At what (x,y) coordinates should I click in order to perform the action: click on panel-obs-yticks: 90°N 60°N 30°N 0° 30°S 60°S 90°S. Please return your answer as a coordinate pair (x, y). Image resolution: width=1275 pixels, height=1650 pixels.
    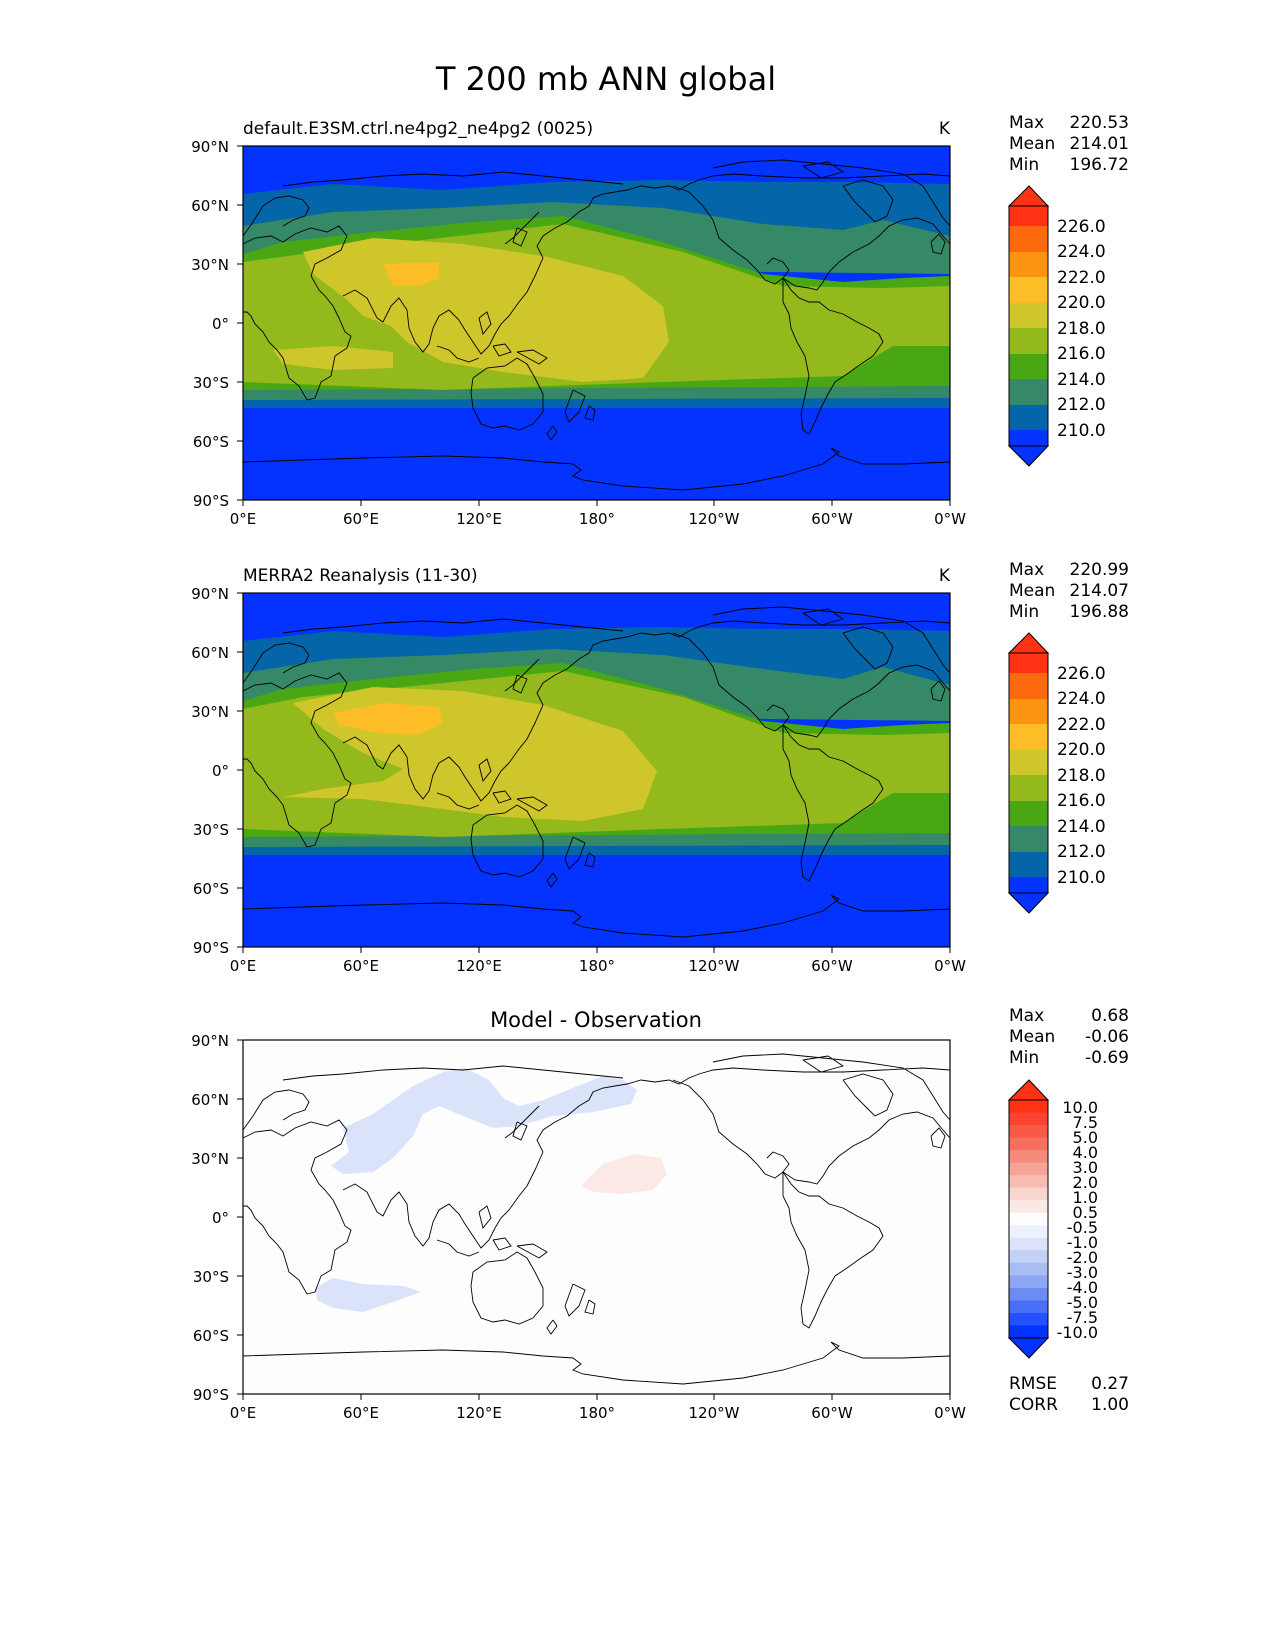
    Looking at the image, I should click on (217, 771).